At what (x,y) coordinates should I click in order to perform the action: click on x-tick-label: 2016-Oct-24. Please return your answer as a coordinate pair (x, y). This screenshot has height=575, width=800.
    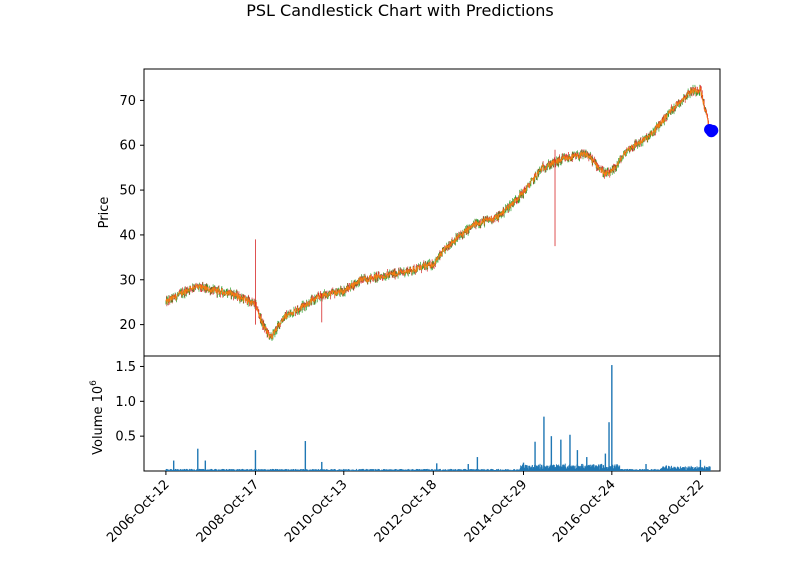
    Looking at the image, I should click on (584, 511).